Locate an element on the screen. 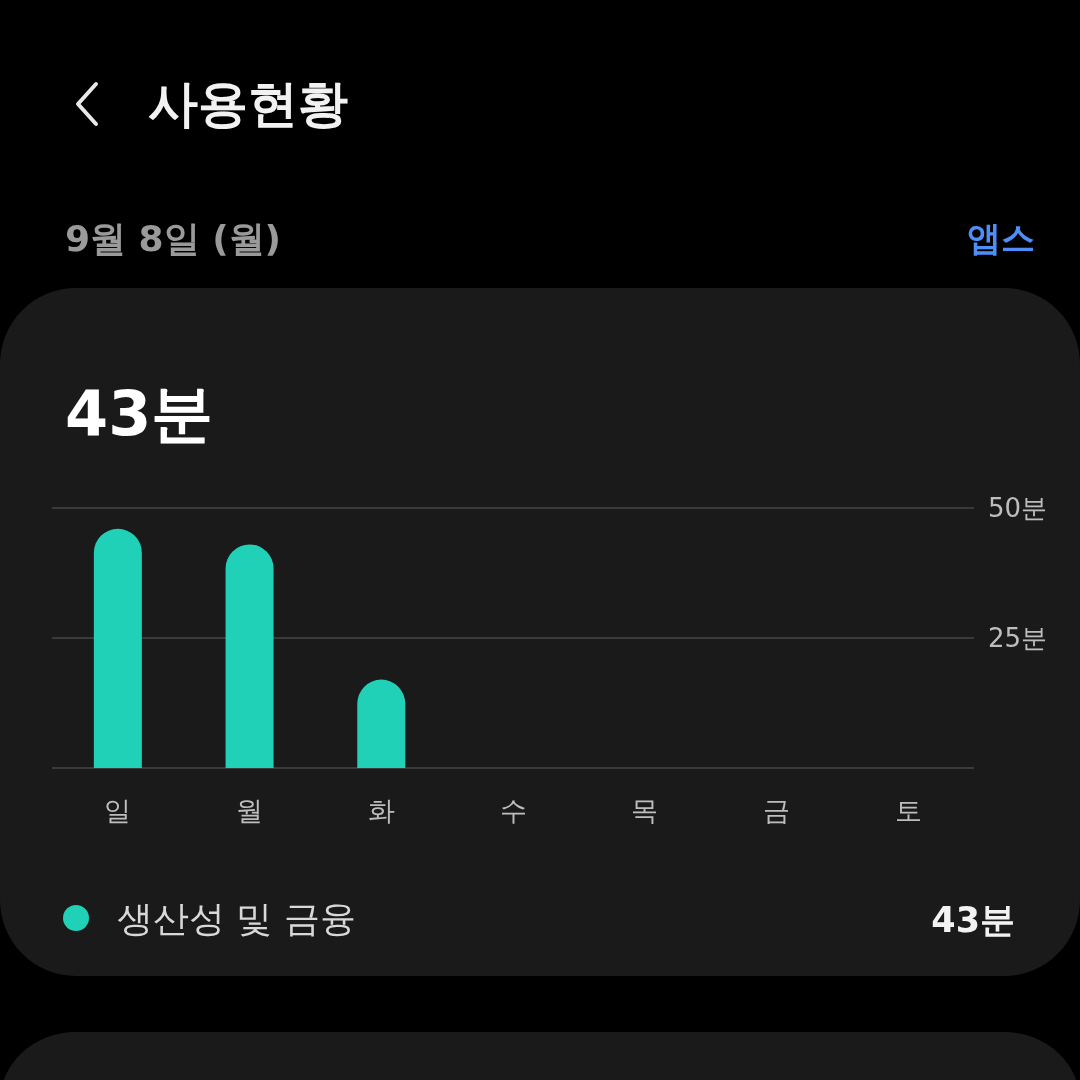  x-tick-label: 화 is located at coordinates (381, 810).